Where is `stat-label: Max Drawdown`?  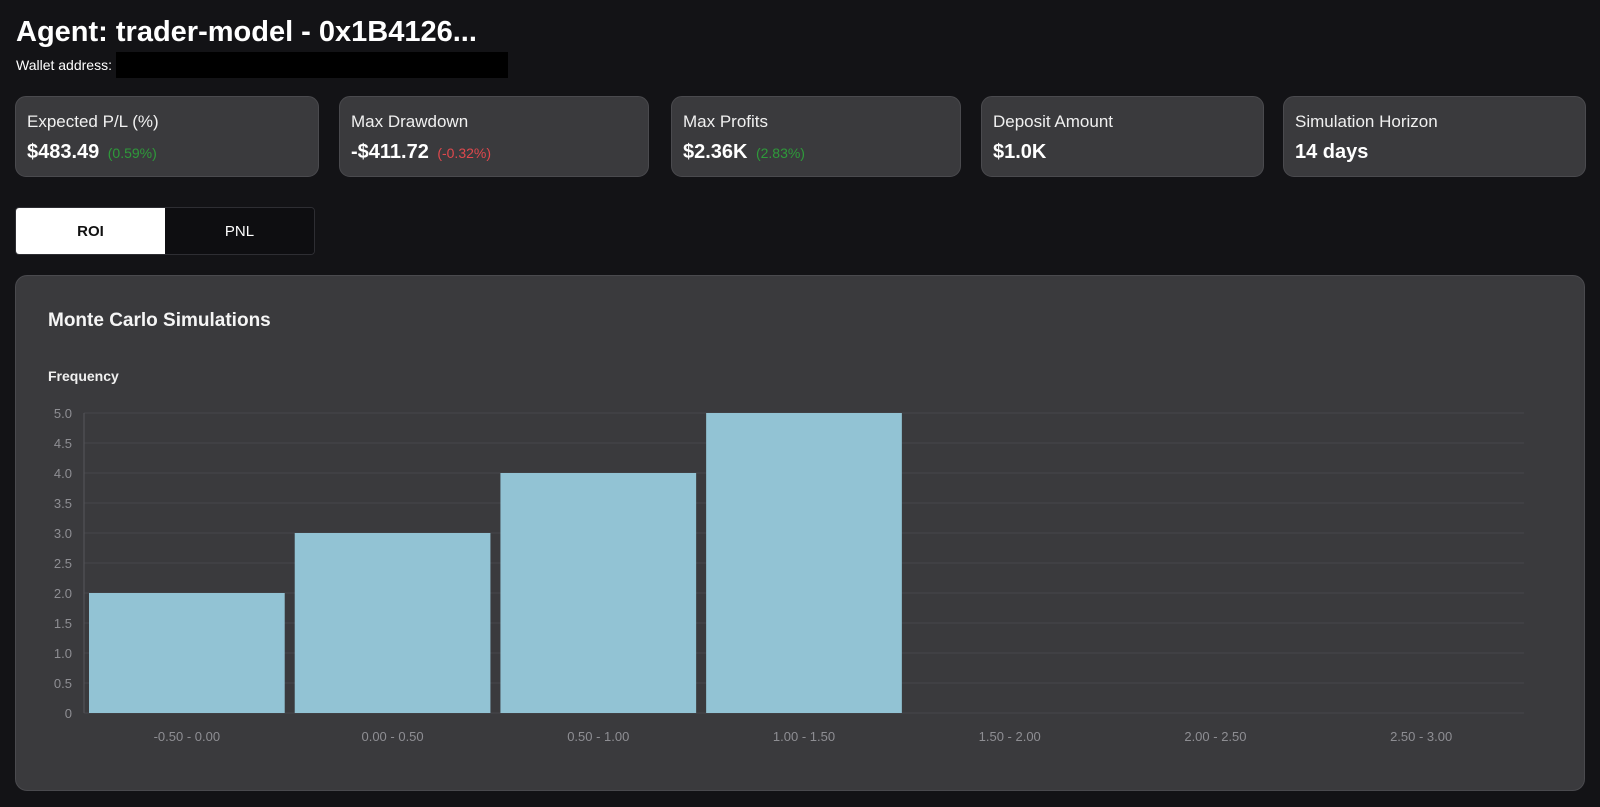 stat-label: Max Drawdown is located at coordinates (410, 121).